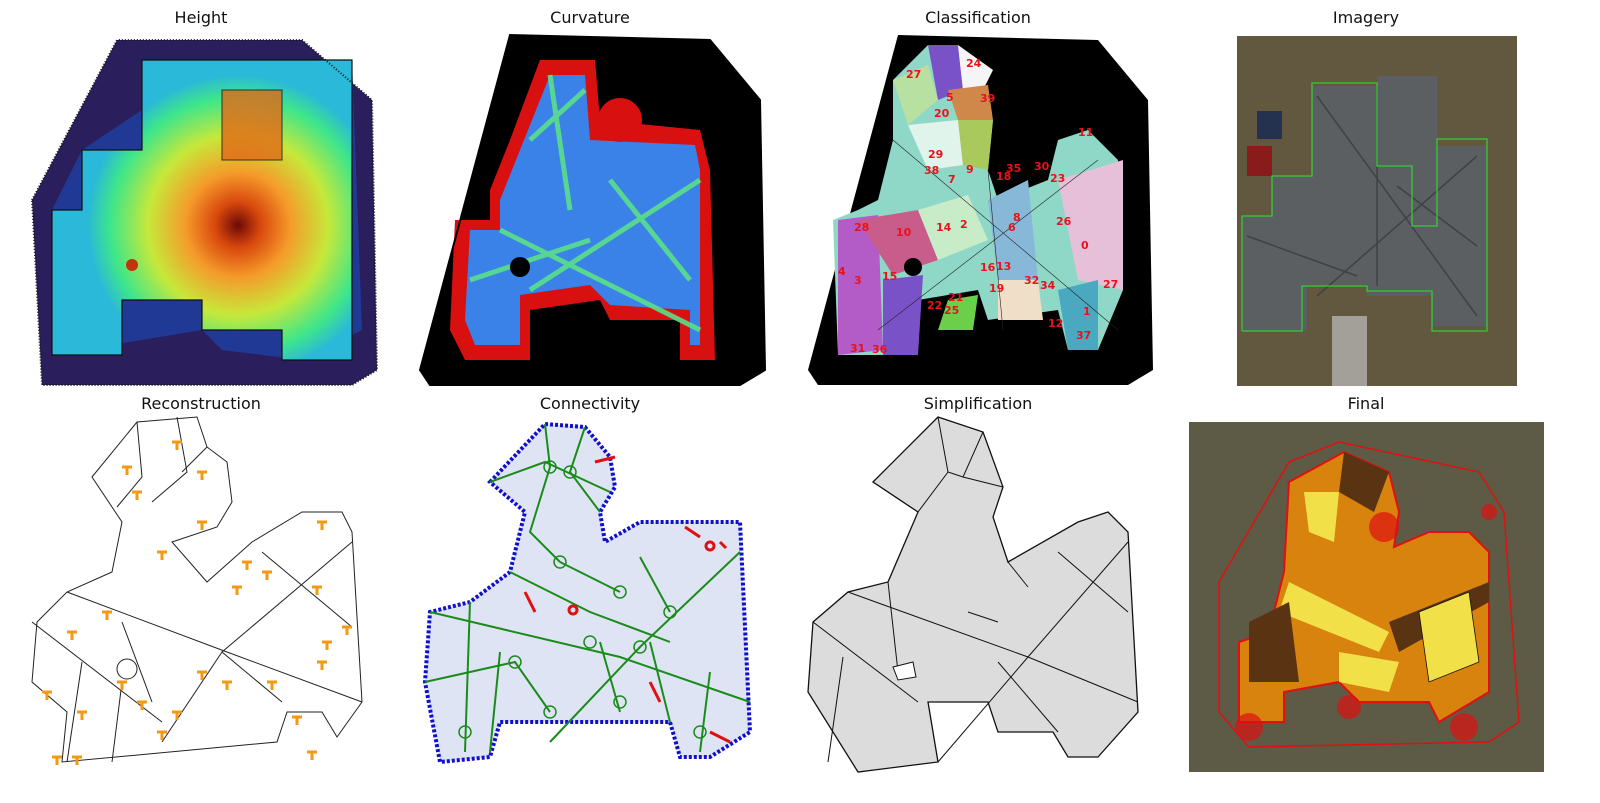  Describe the element at coordinates (934, 305) in the screenshot. I see `segment-label: 22` at that location.